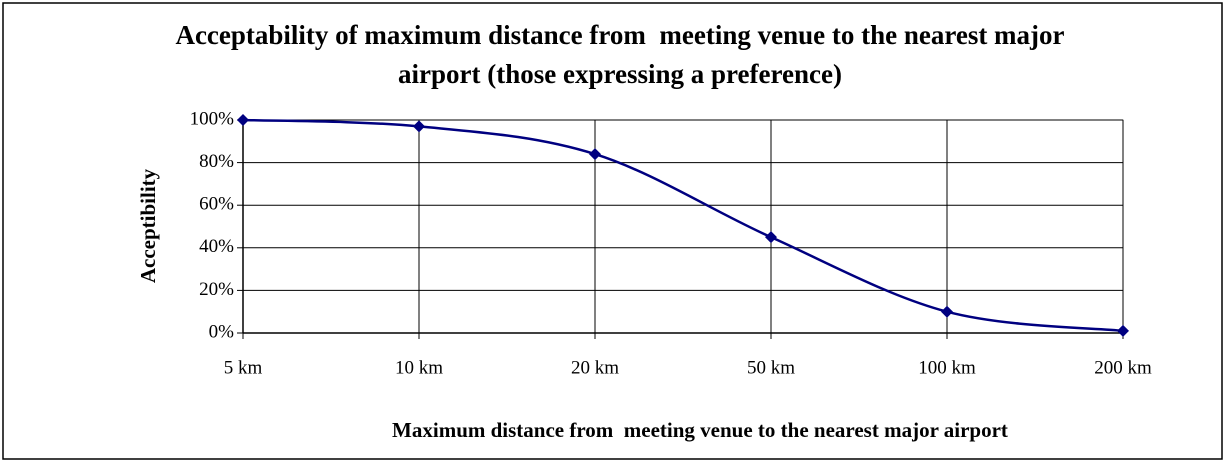  Describe the element at coordinates (771, 367) in the screenshot. I see `x-tick-label: 50 km` at that location.